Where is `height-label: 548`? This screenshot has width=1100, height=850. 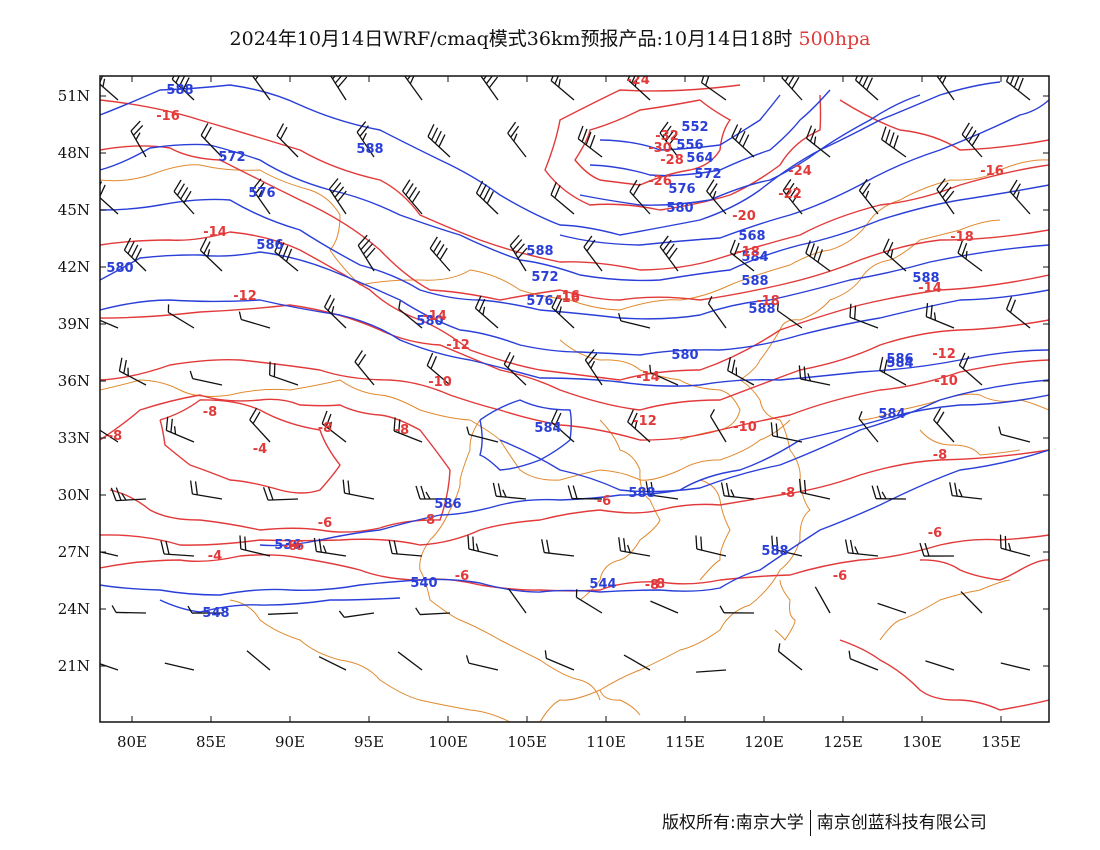 height-label: 548 is located at coordinates (215, 613).